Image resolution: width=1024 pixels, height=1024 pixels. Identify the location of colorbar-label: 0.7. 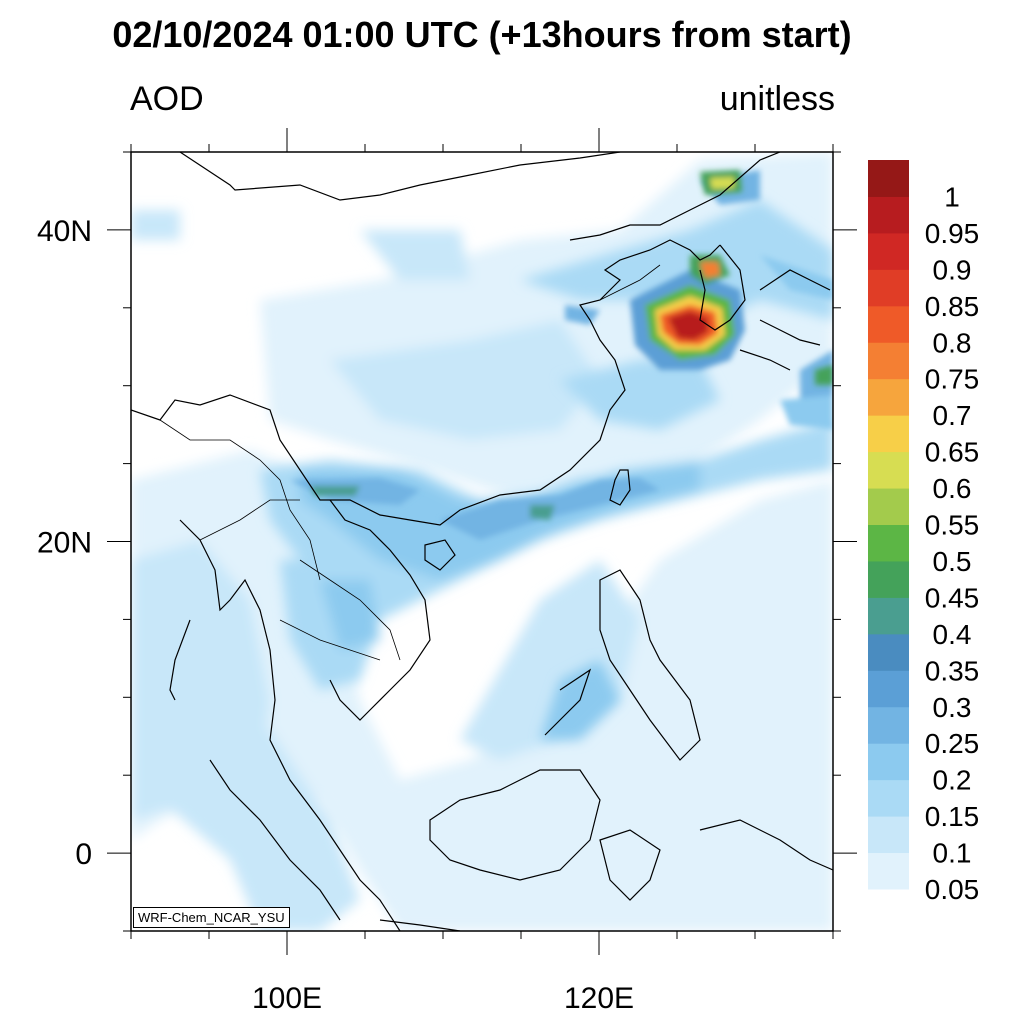
(952, 415).